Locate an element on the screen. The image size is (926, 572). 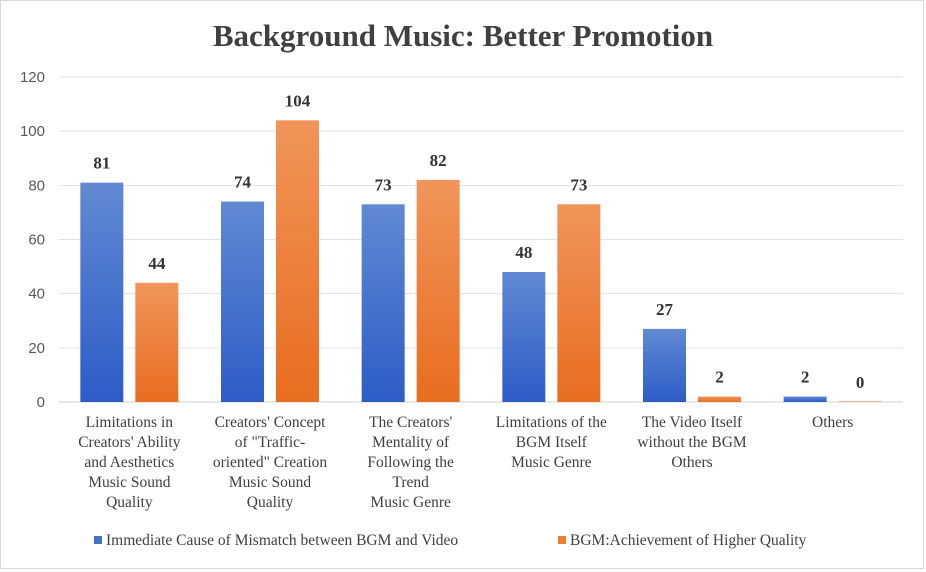
chart-title: Background Music: Better Promotion is located at coordinates (463, 35).